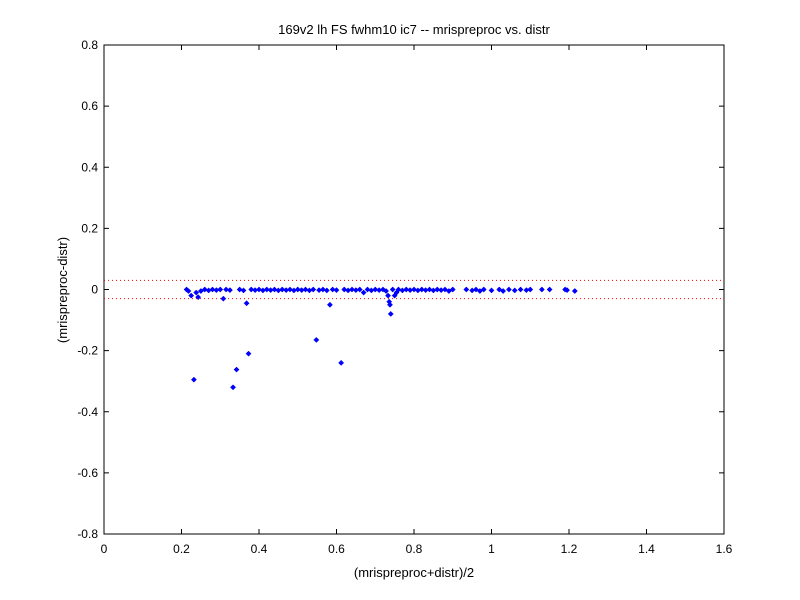 The image size is (800, 600). I want to click on x-tick-label: 0.8, so click(414, 549).